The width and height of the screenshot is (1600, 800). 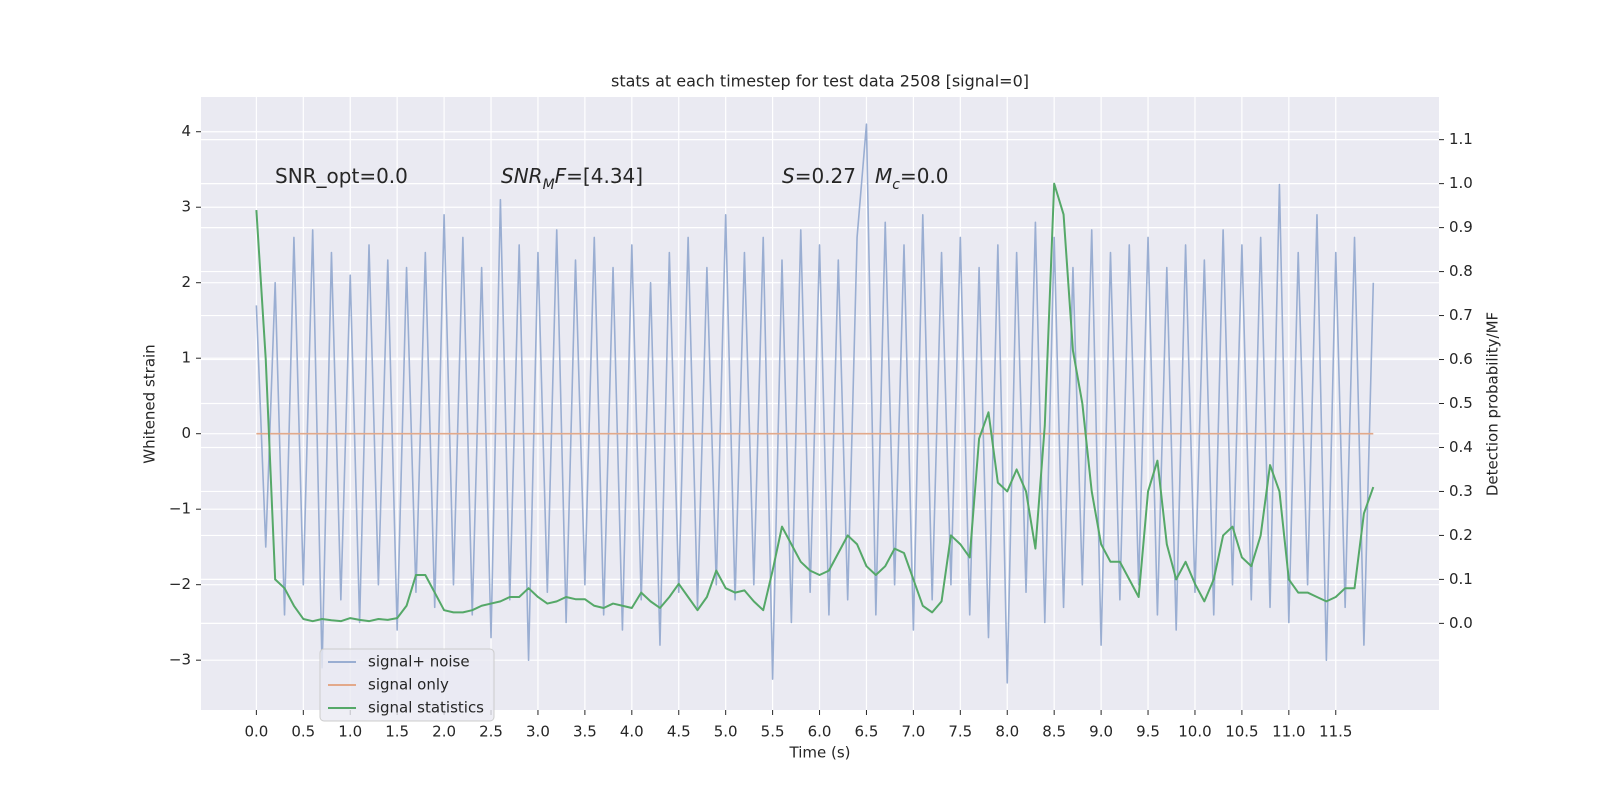 I want to click on y-axis-label: Whitened strain, so click(x=150, y=403).